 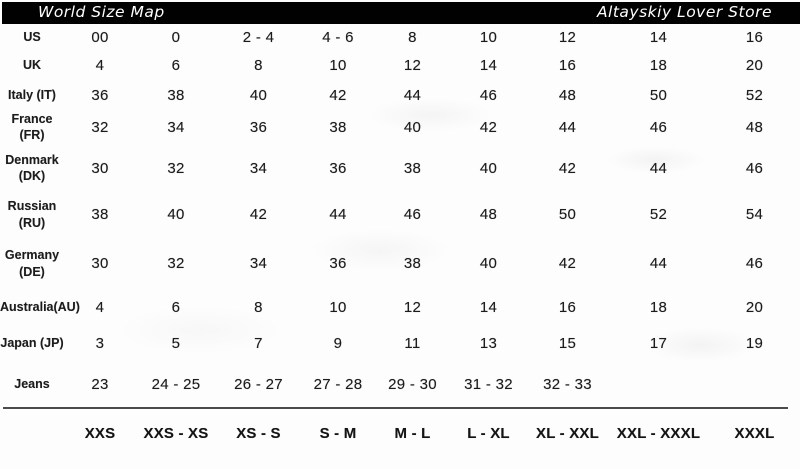 I want to click on size-cell: 2 - 4, so click(x=258, y=37).